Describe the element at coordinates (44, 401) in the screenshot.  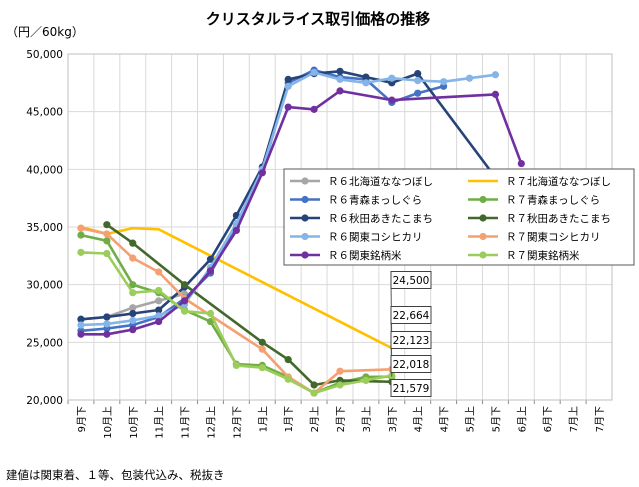
I see `y-tick-label: 20,000` at that location.